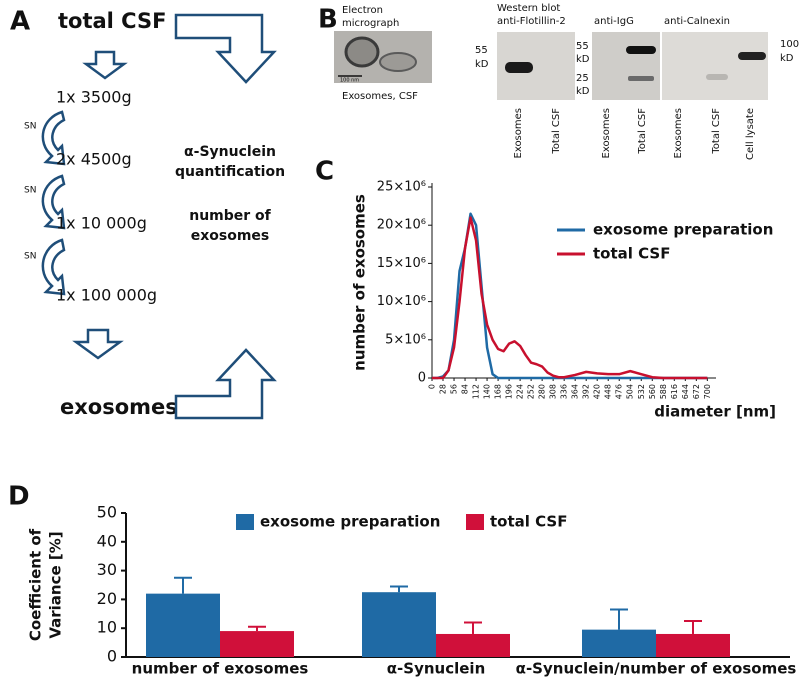 The width and height of the screenshot is (800, 680). What do you see at coordinates (20, 22) in the screenshot?
I see `panel-letter: A` at bounding box center [20, 22].